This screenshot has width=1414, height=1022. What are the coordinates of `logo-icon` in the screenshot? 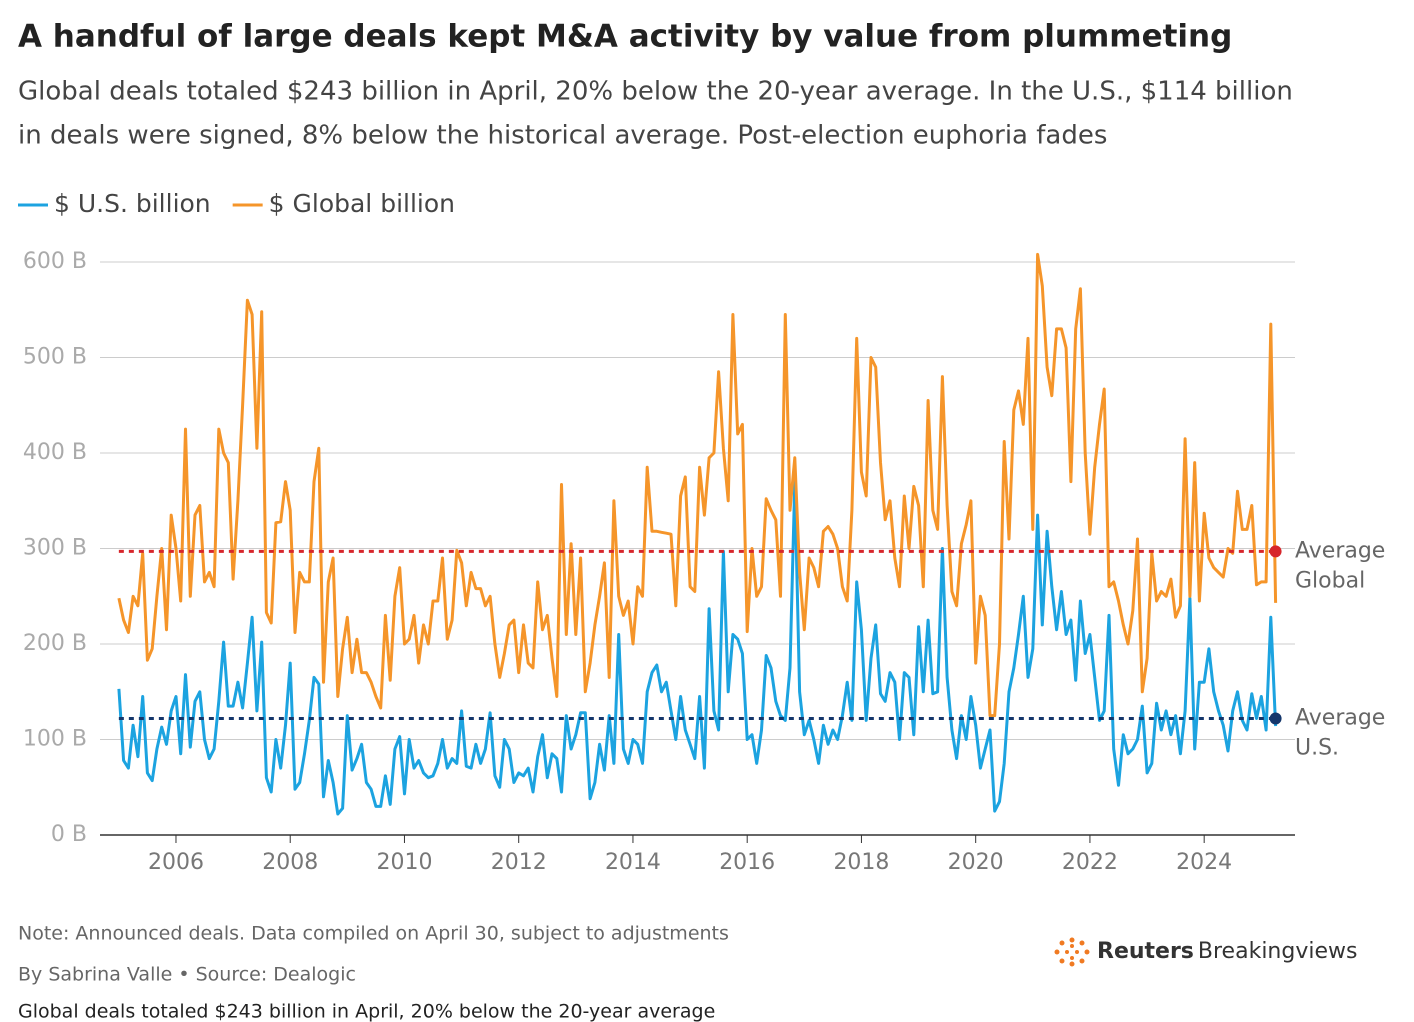 It's located at (1072, 952).